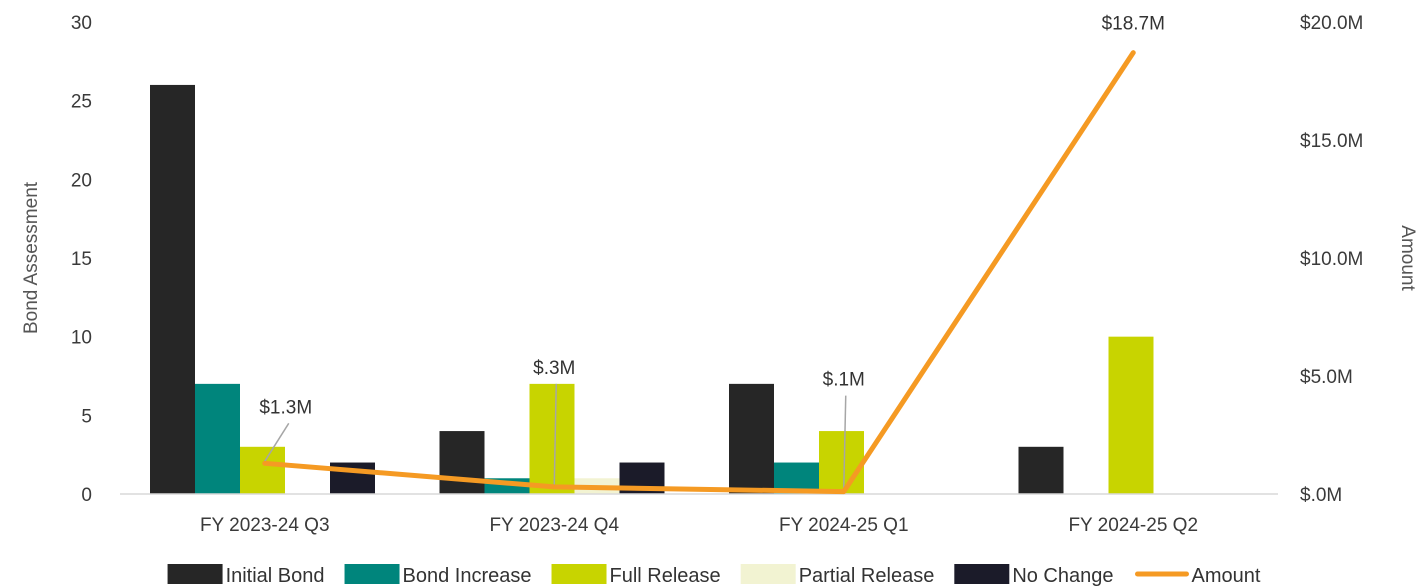 Image resolution: width=1428 pixels, height=588 pixels. What do you see at coordinates (554, 368) in the screenshot?
I see `amount-data-label: $.3M` at bounding box center [554, 368].